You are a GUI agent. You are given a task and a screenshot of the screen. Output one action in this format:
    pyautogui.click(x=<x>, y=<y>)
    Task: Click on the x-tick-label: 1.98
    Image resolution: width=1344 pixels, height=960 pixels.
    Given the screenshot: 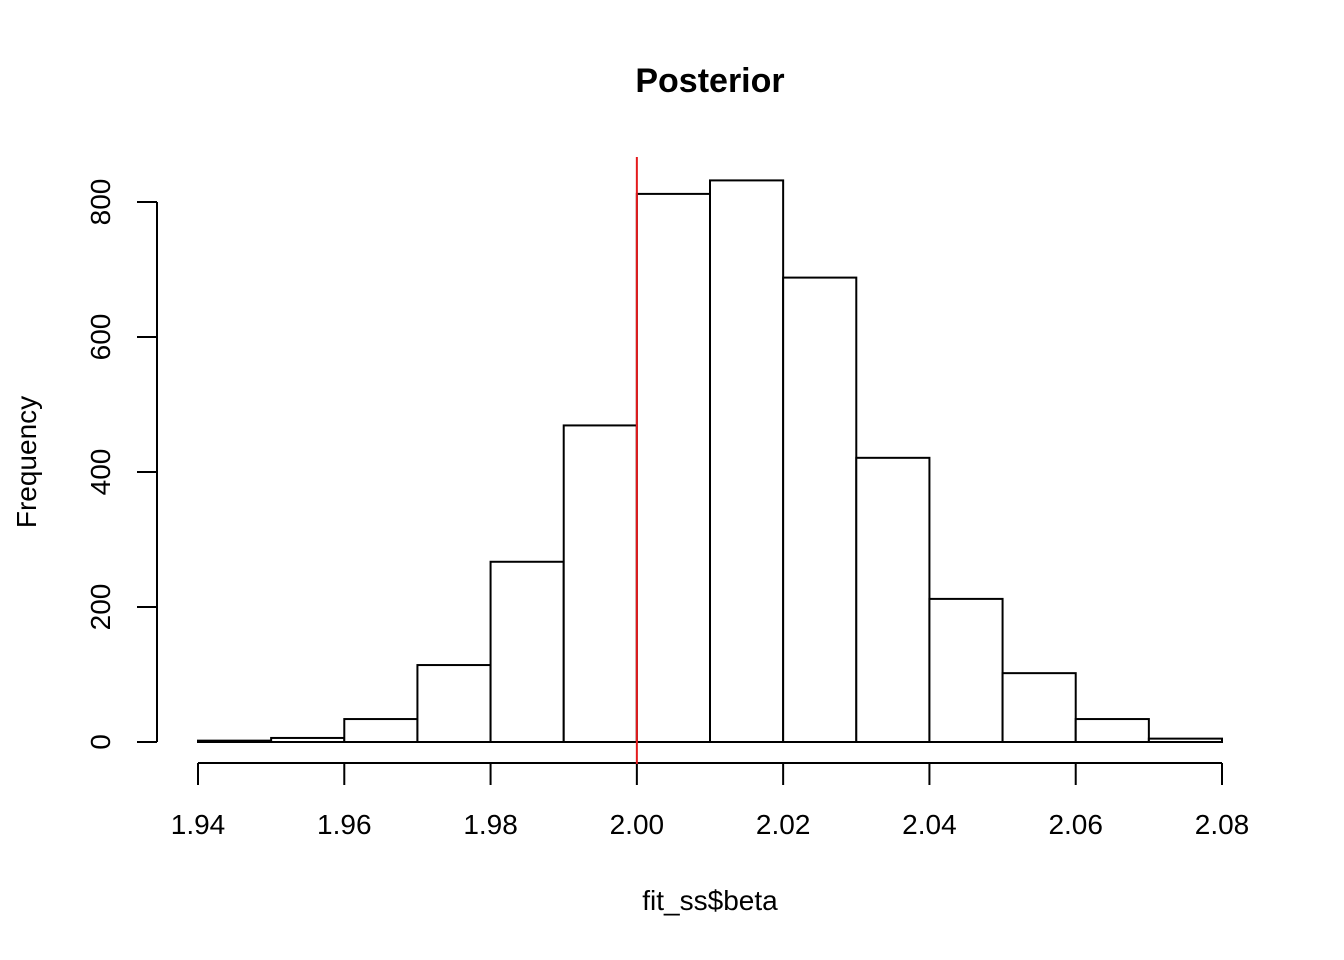 What is the action you would take?
    pyautogui.click(x=490, y=824)
    